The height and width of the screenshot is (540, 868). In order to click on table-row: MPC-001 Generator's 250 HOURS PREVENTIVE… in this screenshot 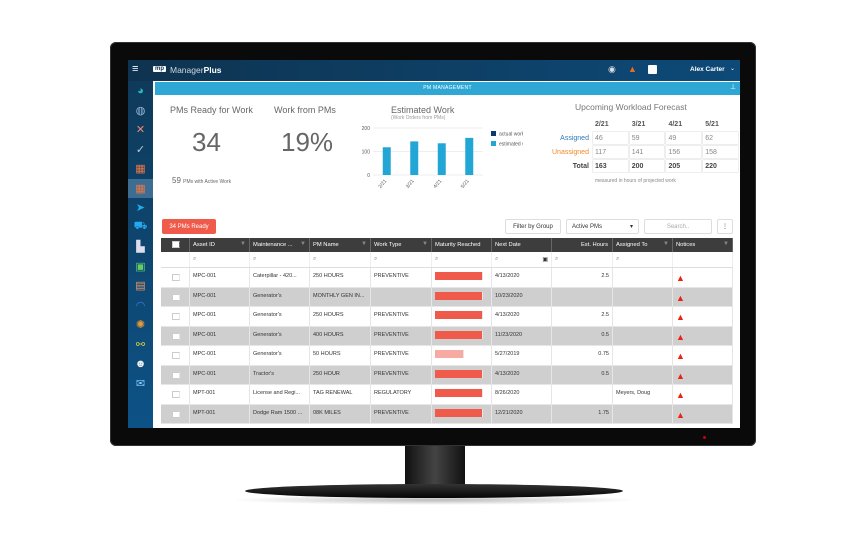, I will do `click(447, 317)`.